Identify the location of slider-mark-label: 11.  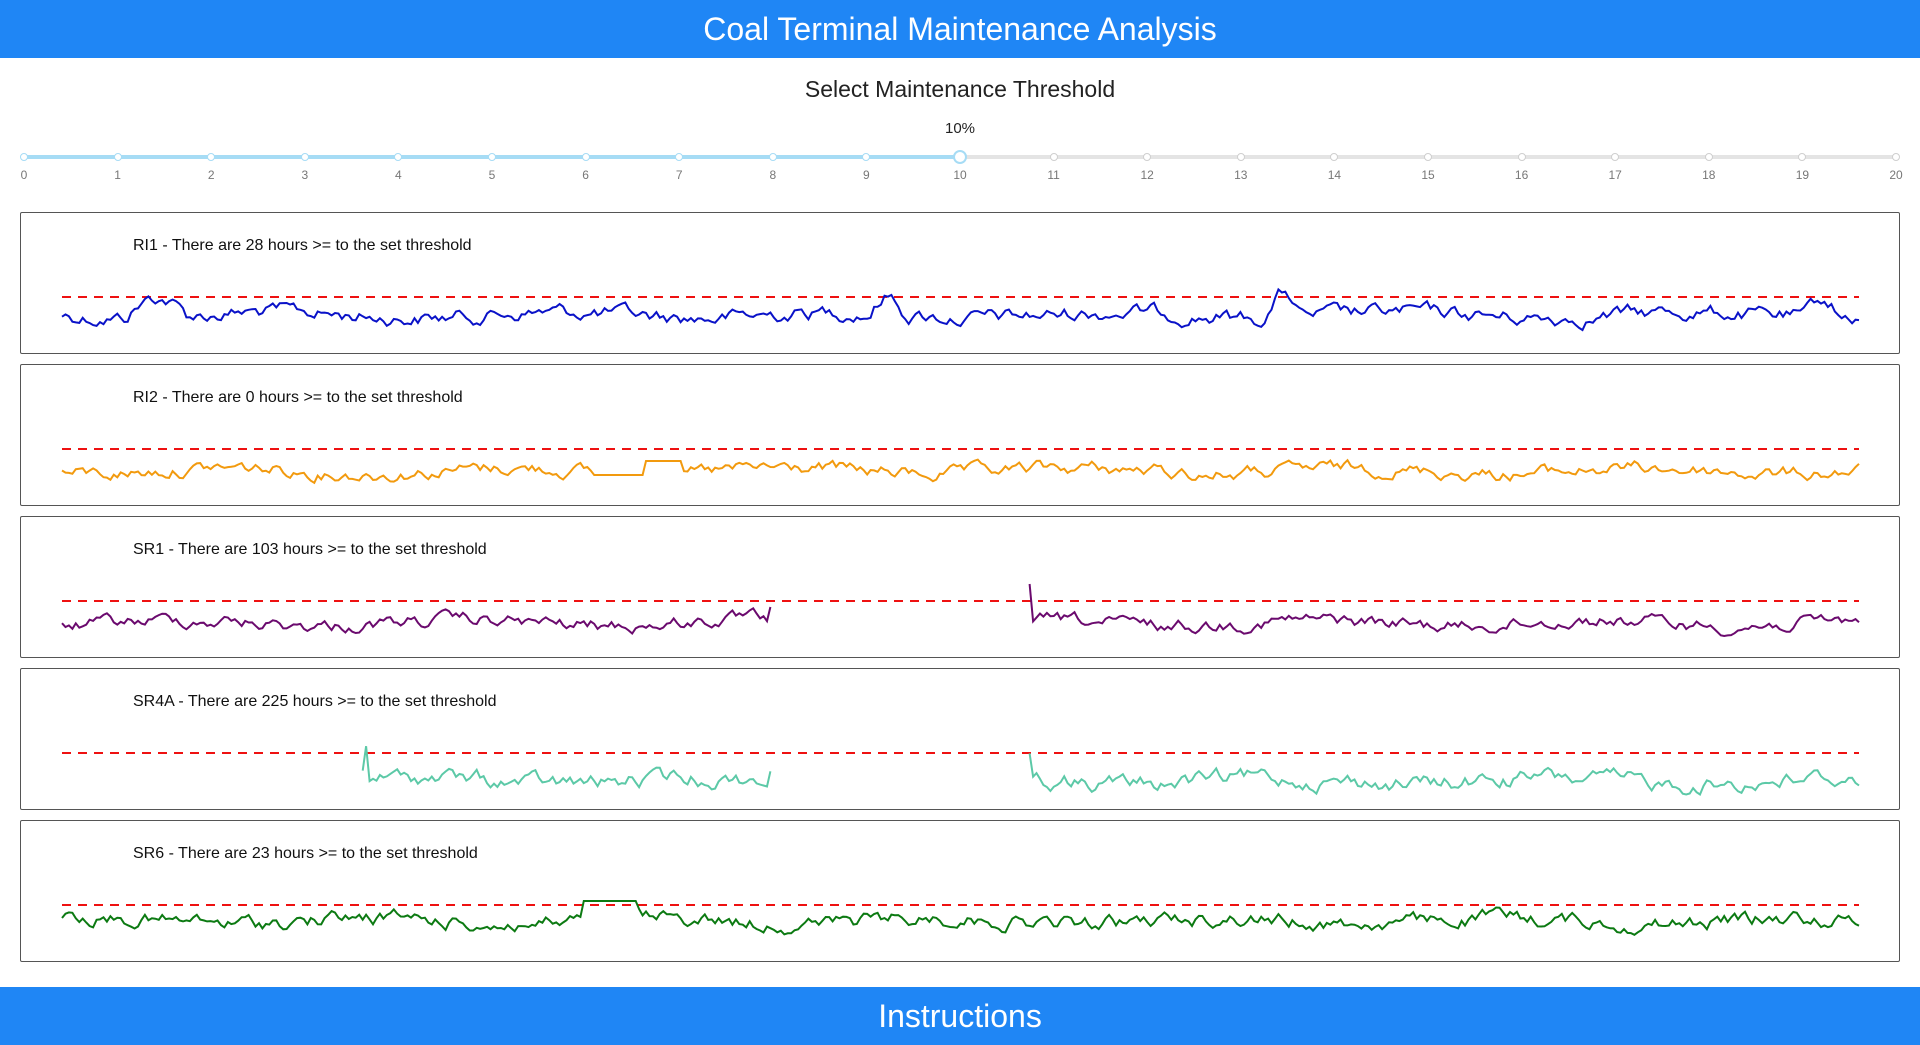
(1053, 175).